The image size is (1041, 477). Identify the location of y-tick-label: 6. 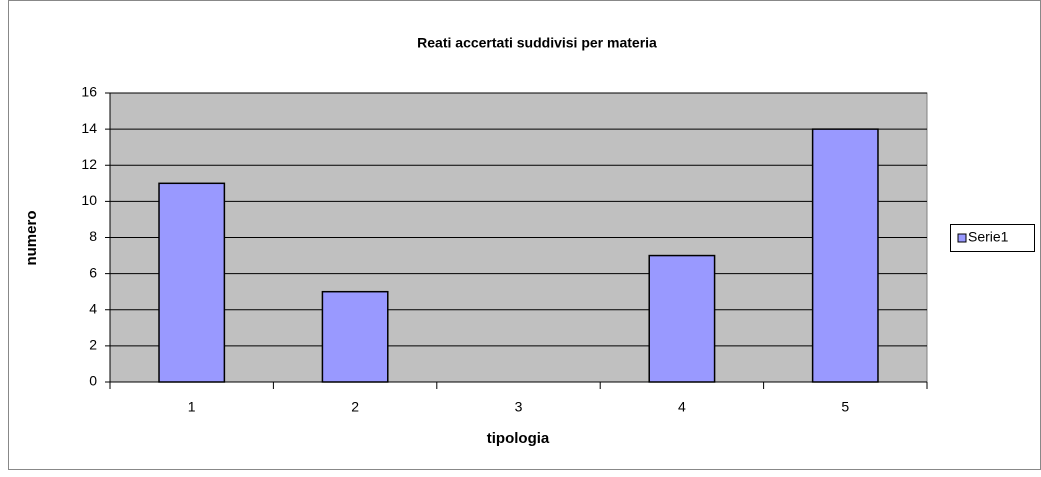
(93, 272).